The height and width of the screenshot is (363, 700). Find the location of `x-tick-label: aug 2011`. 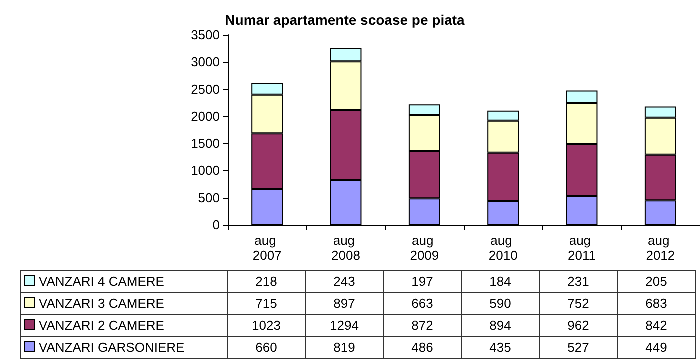

x-tick-label: aug 2011 is located at coordinates (582, 248).